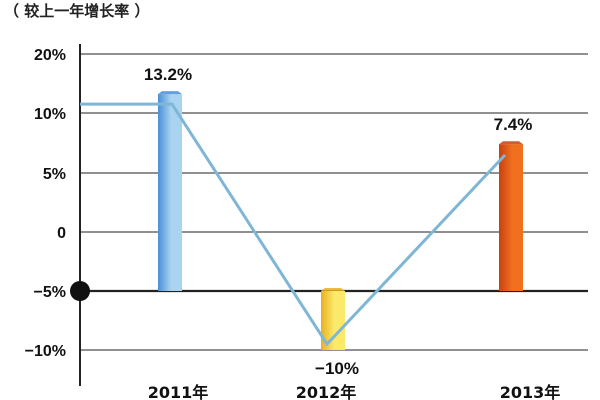  Describe the element at coordinates (511, 217) in the screenshot. I see `bar-2013年` at that location.